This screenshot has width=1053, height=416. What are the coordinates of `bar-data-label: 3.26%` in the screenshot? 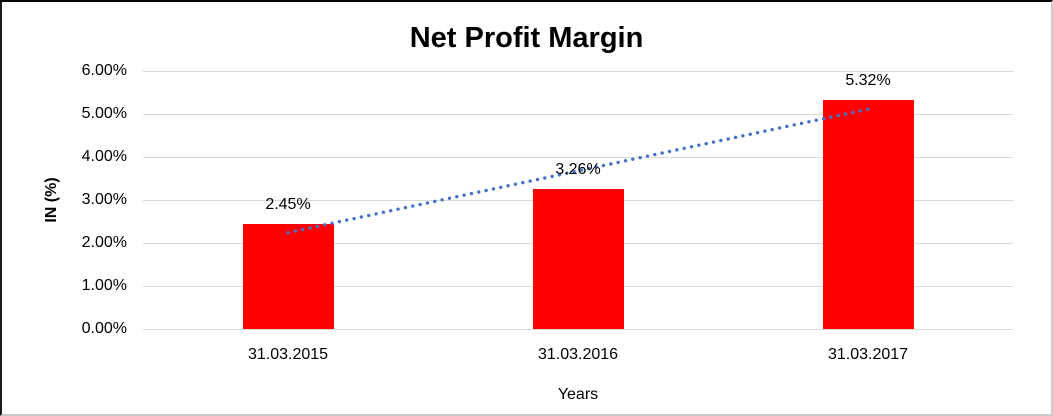 It's located at (578, 169).